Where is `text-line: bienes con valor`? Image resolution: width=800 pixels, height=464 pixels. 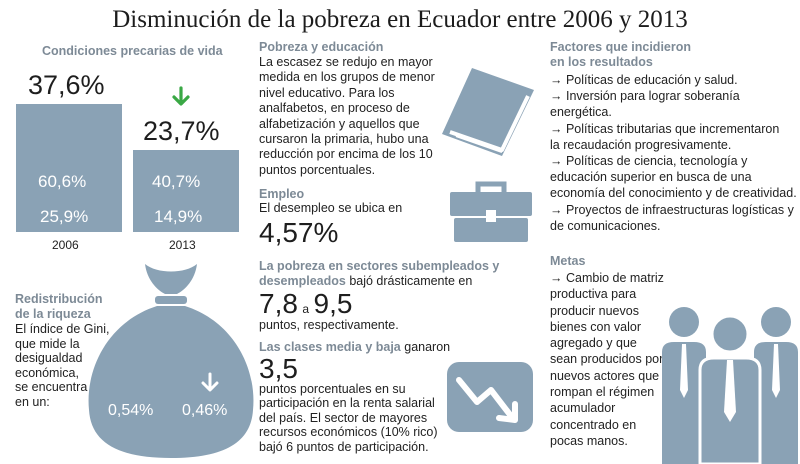
text-line: bienes con valor is located at coordinates (596, 326).